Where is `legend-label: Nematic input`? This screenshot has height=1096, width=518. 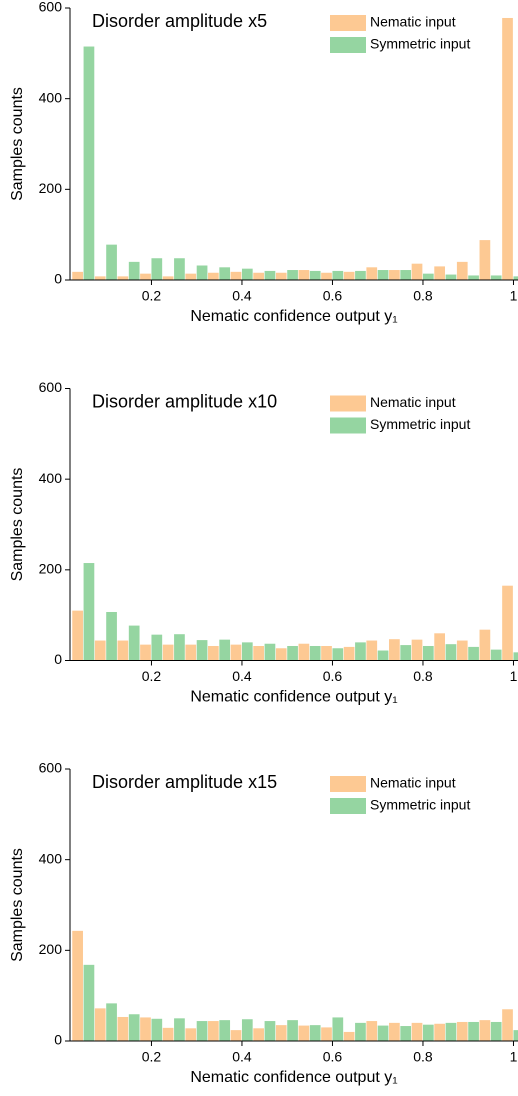
legend-label: Nematic input is located at coordinates (413, 22).